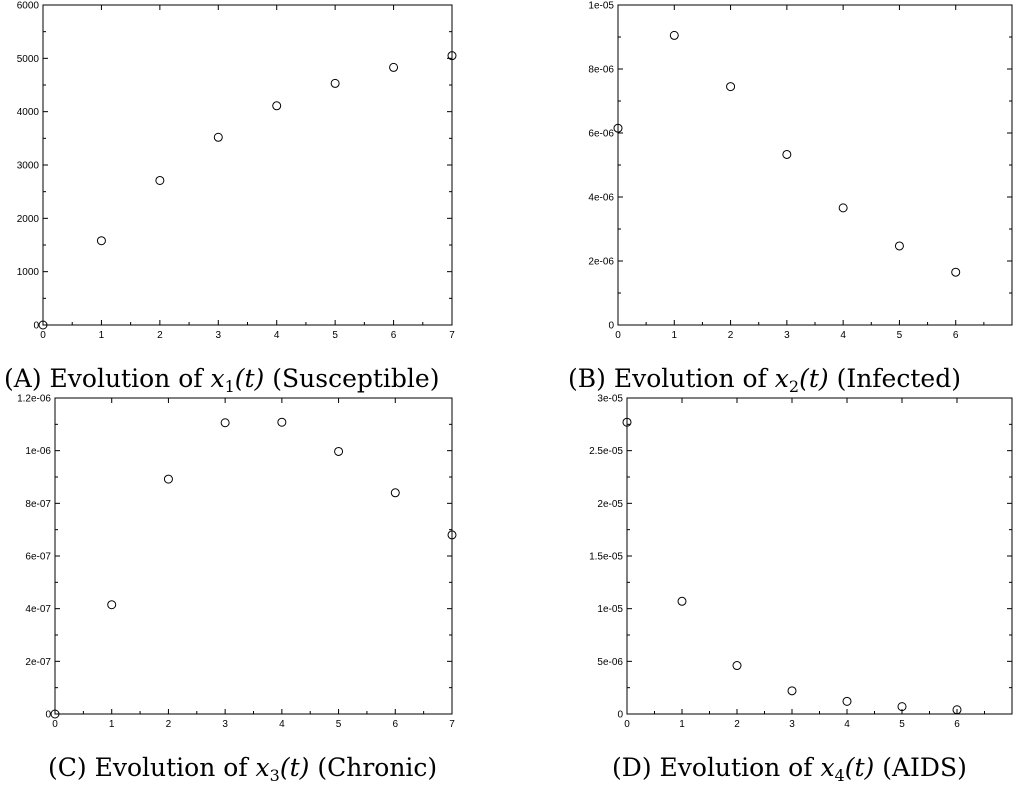 The height and width of the screenshot is (786, 1018). What do you see at coordinates (601, 134) in the screenshot?
I see `chart-b-y-tick-label: 6e-06` at bounding box center [601, 134].